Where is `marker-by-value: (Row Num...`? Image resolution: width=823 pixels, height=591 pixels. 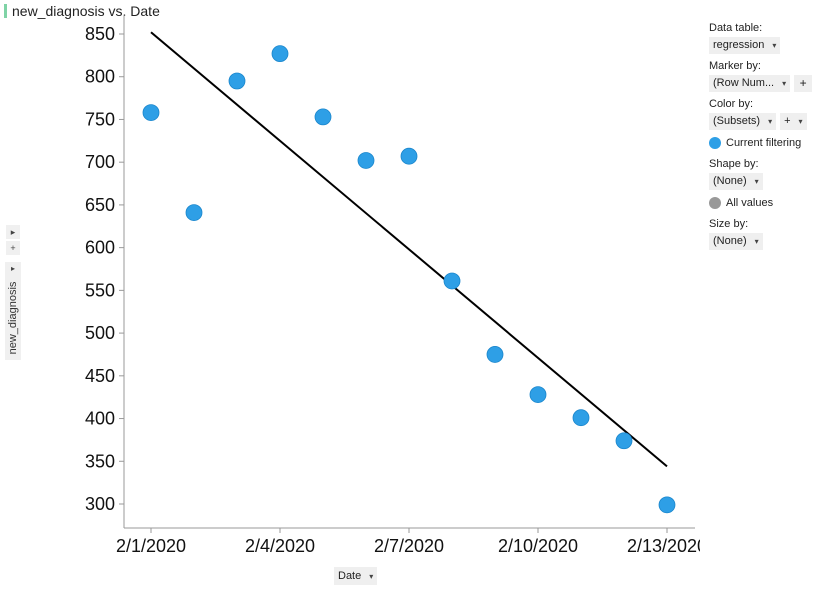 marker-by-value: (Row Num... is located at coordinates (744, 82).